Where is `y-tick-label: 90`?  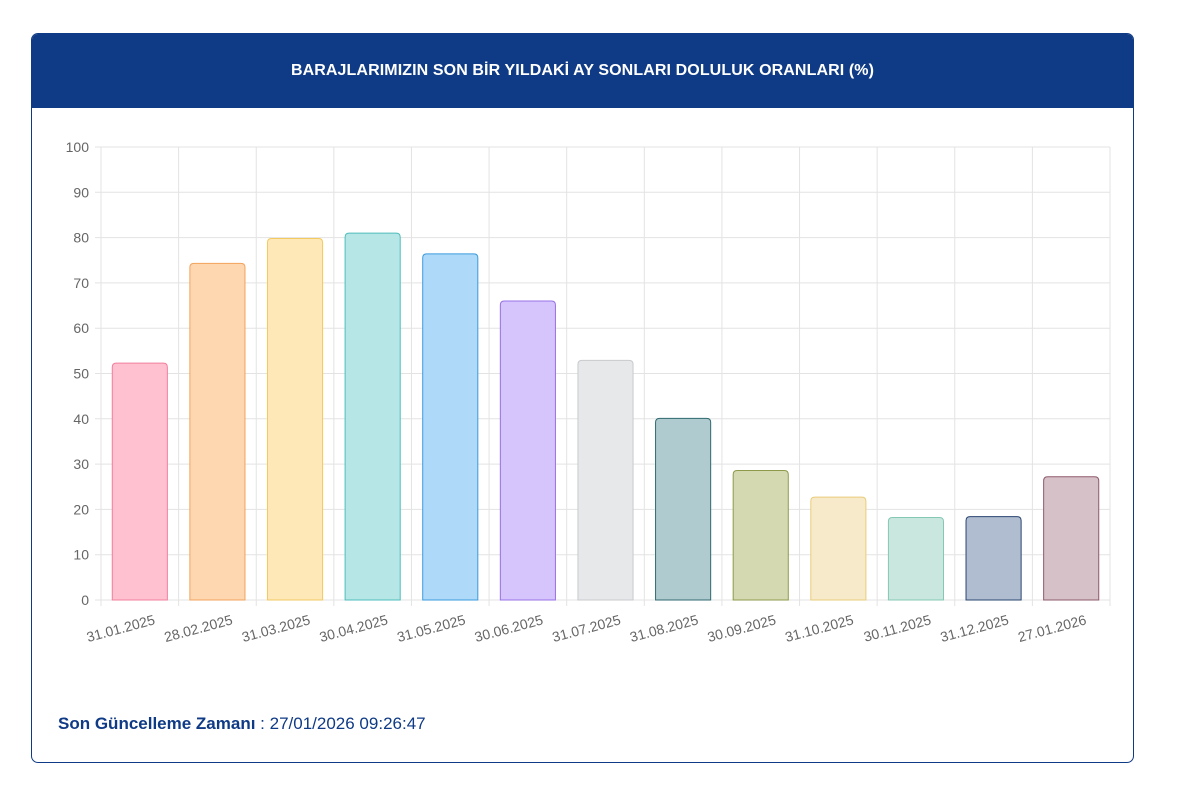 y-tick-label: 90 is located at coordinates (81, 192).